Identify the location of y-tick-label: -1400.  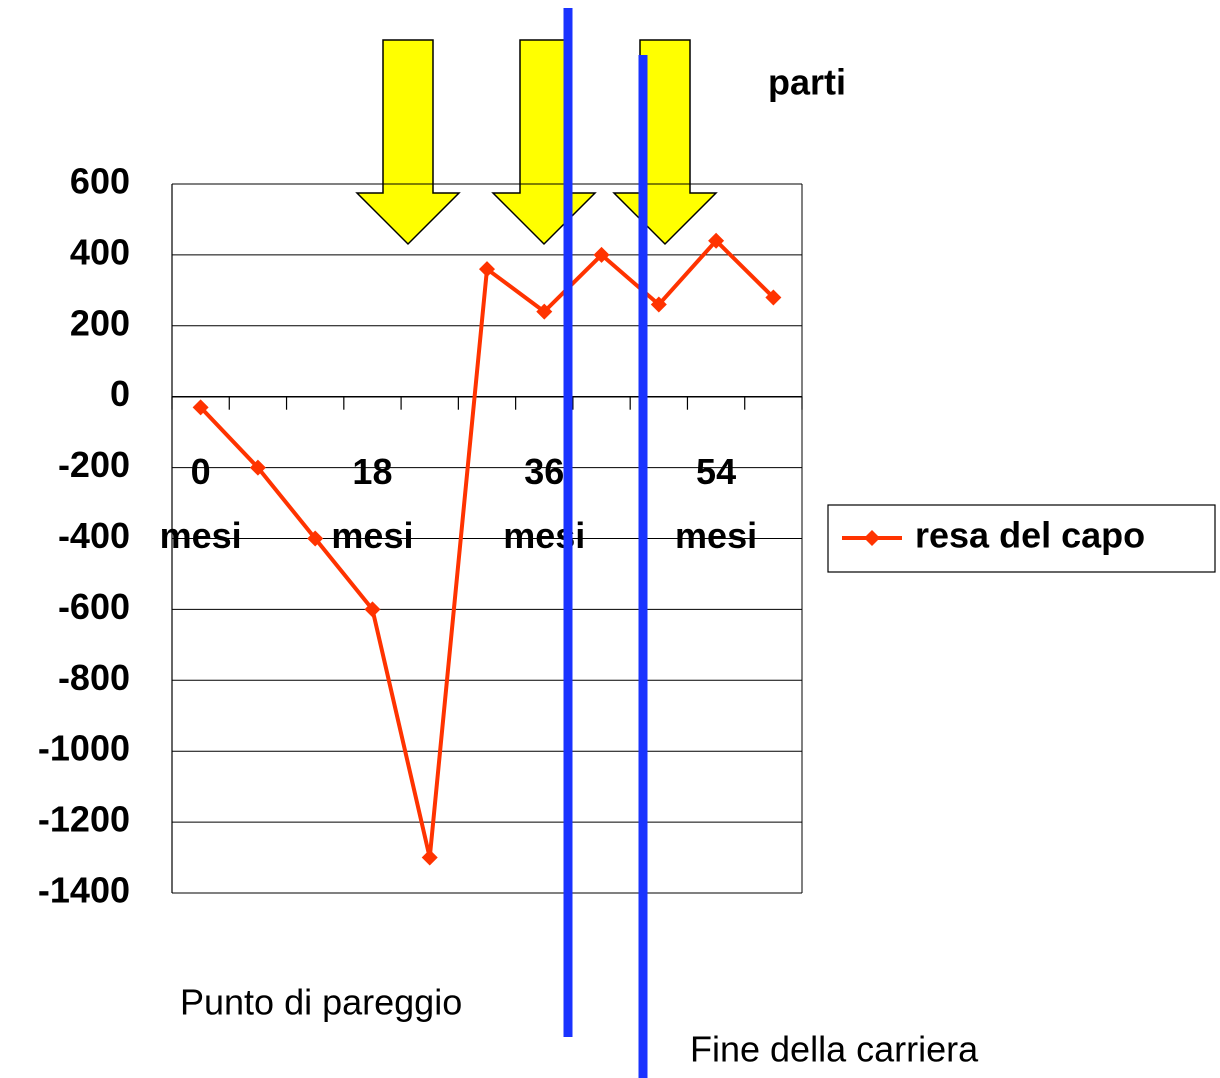
(84, 890).